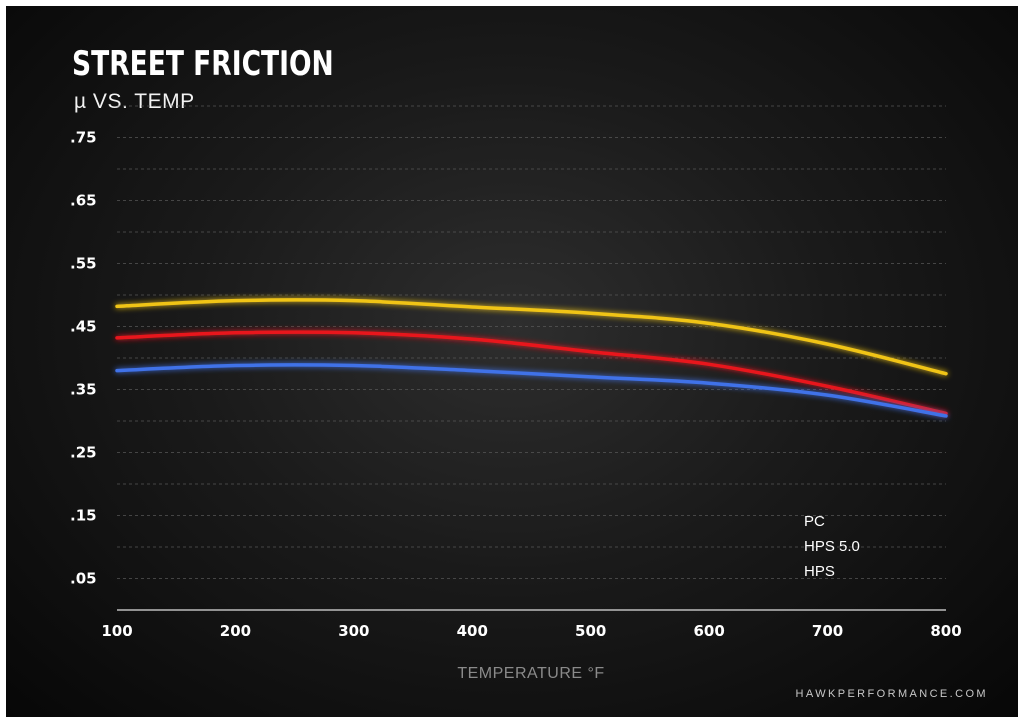 The image size is (1024, 723). What do you see at coordinates (203, 64) in the screenshot?
I see `chart-title: STREET FRICTION` at bounding box center [203, 64].